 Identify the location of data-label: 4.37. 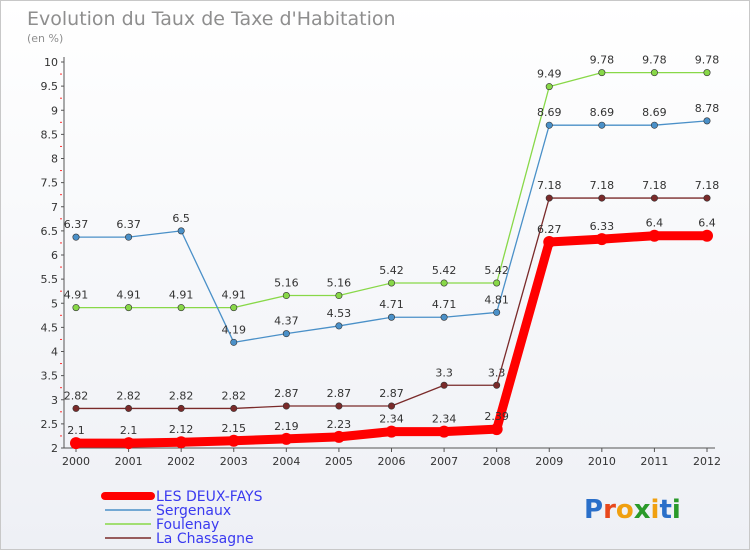
(286, 321).